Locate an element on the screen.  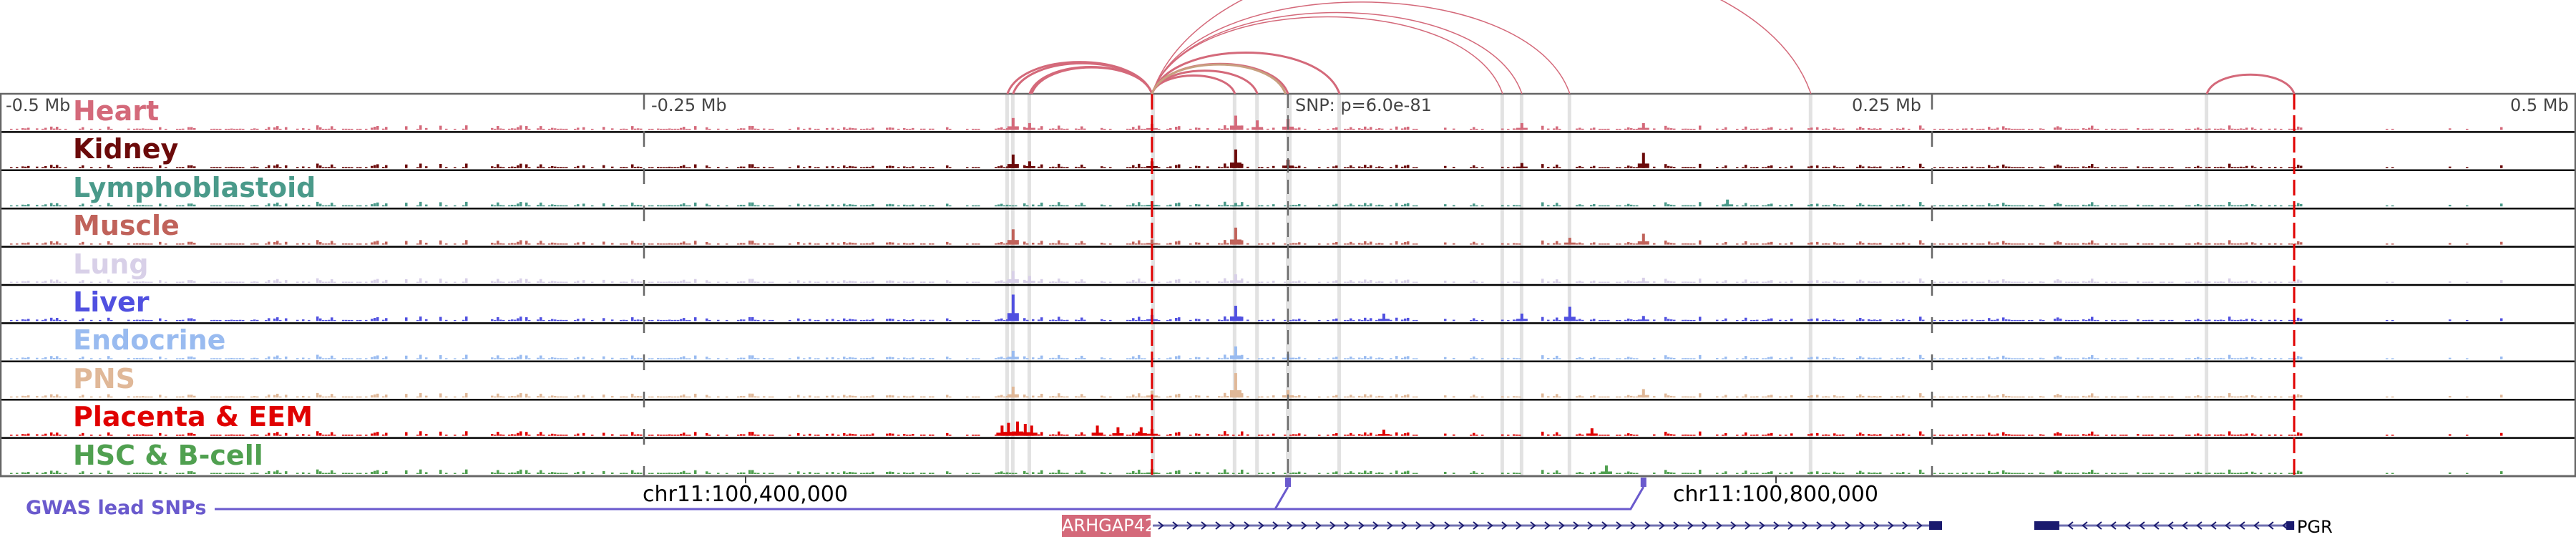
gene-label-pgr: PGR is located at coordinates (2315, 527).